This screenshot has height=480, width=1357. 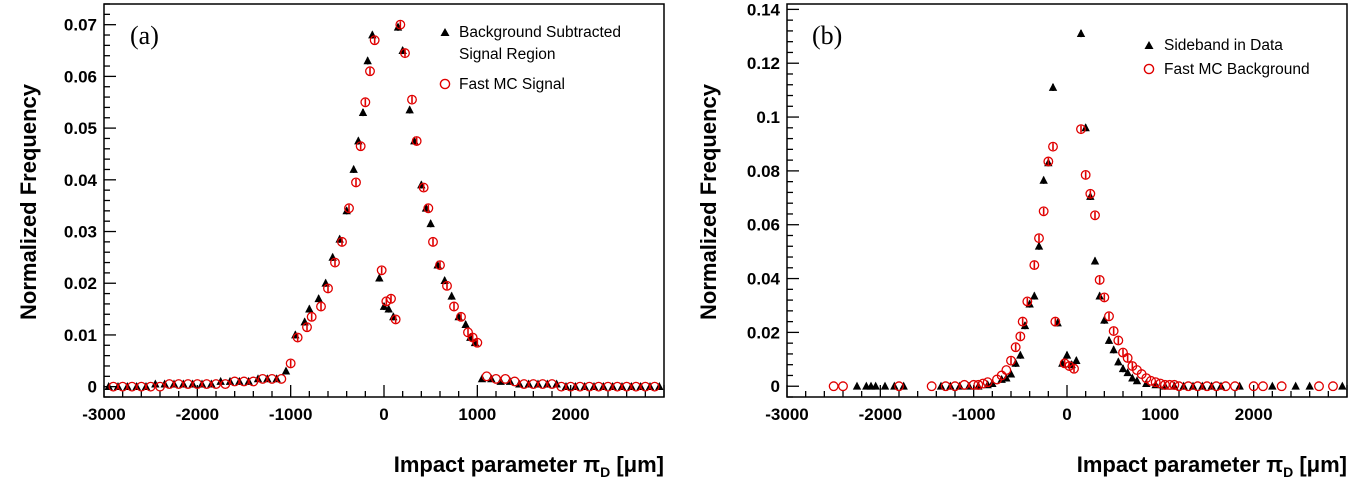 What do you see at coordinates (80, 232) in the screenshot?
I see `y-tick-label: 0.03` at bounding box center [80, 232].